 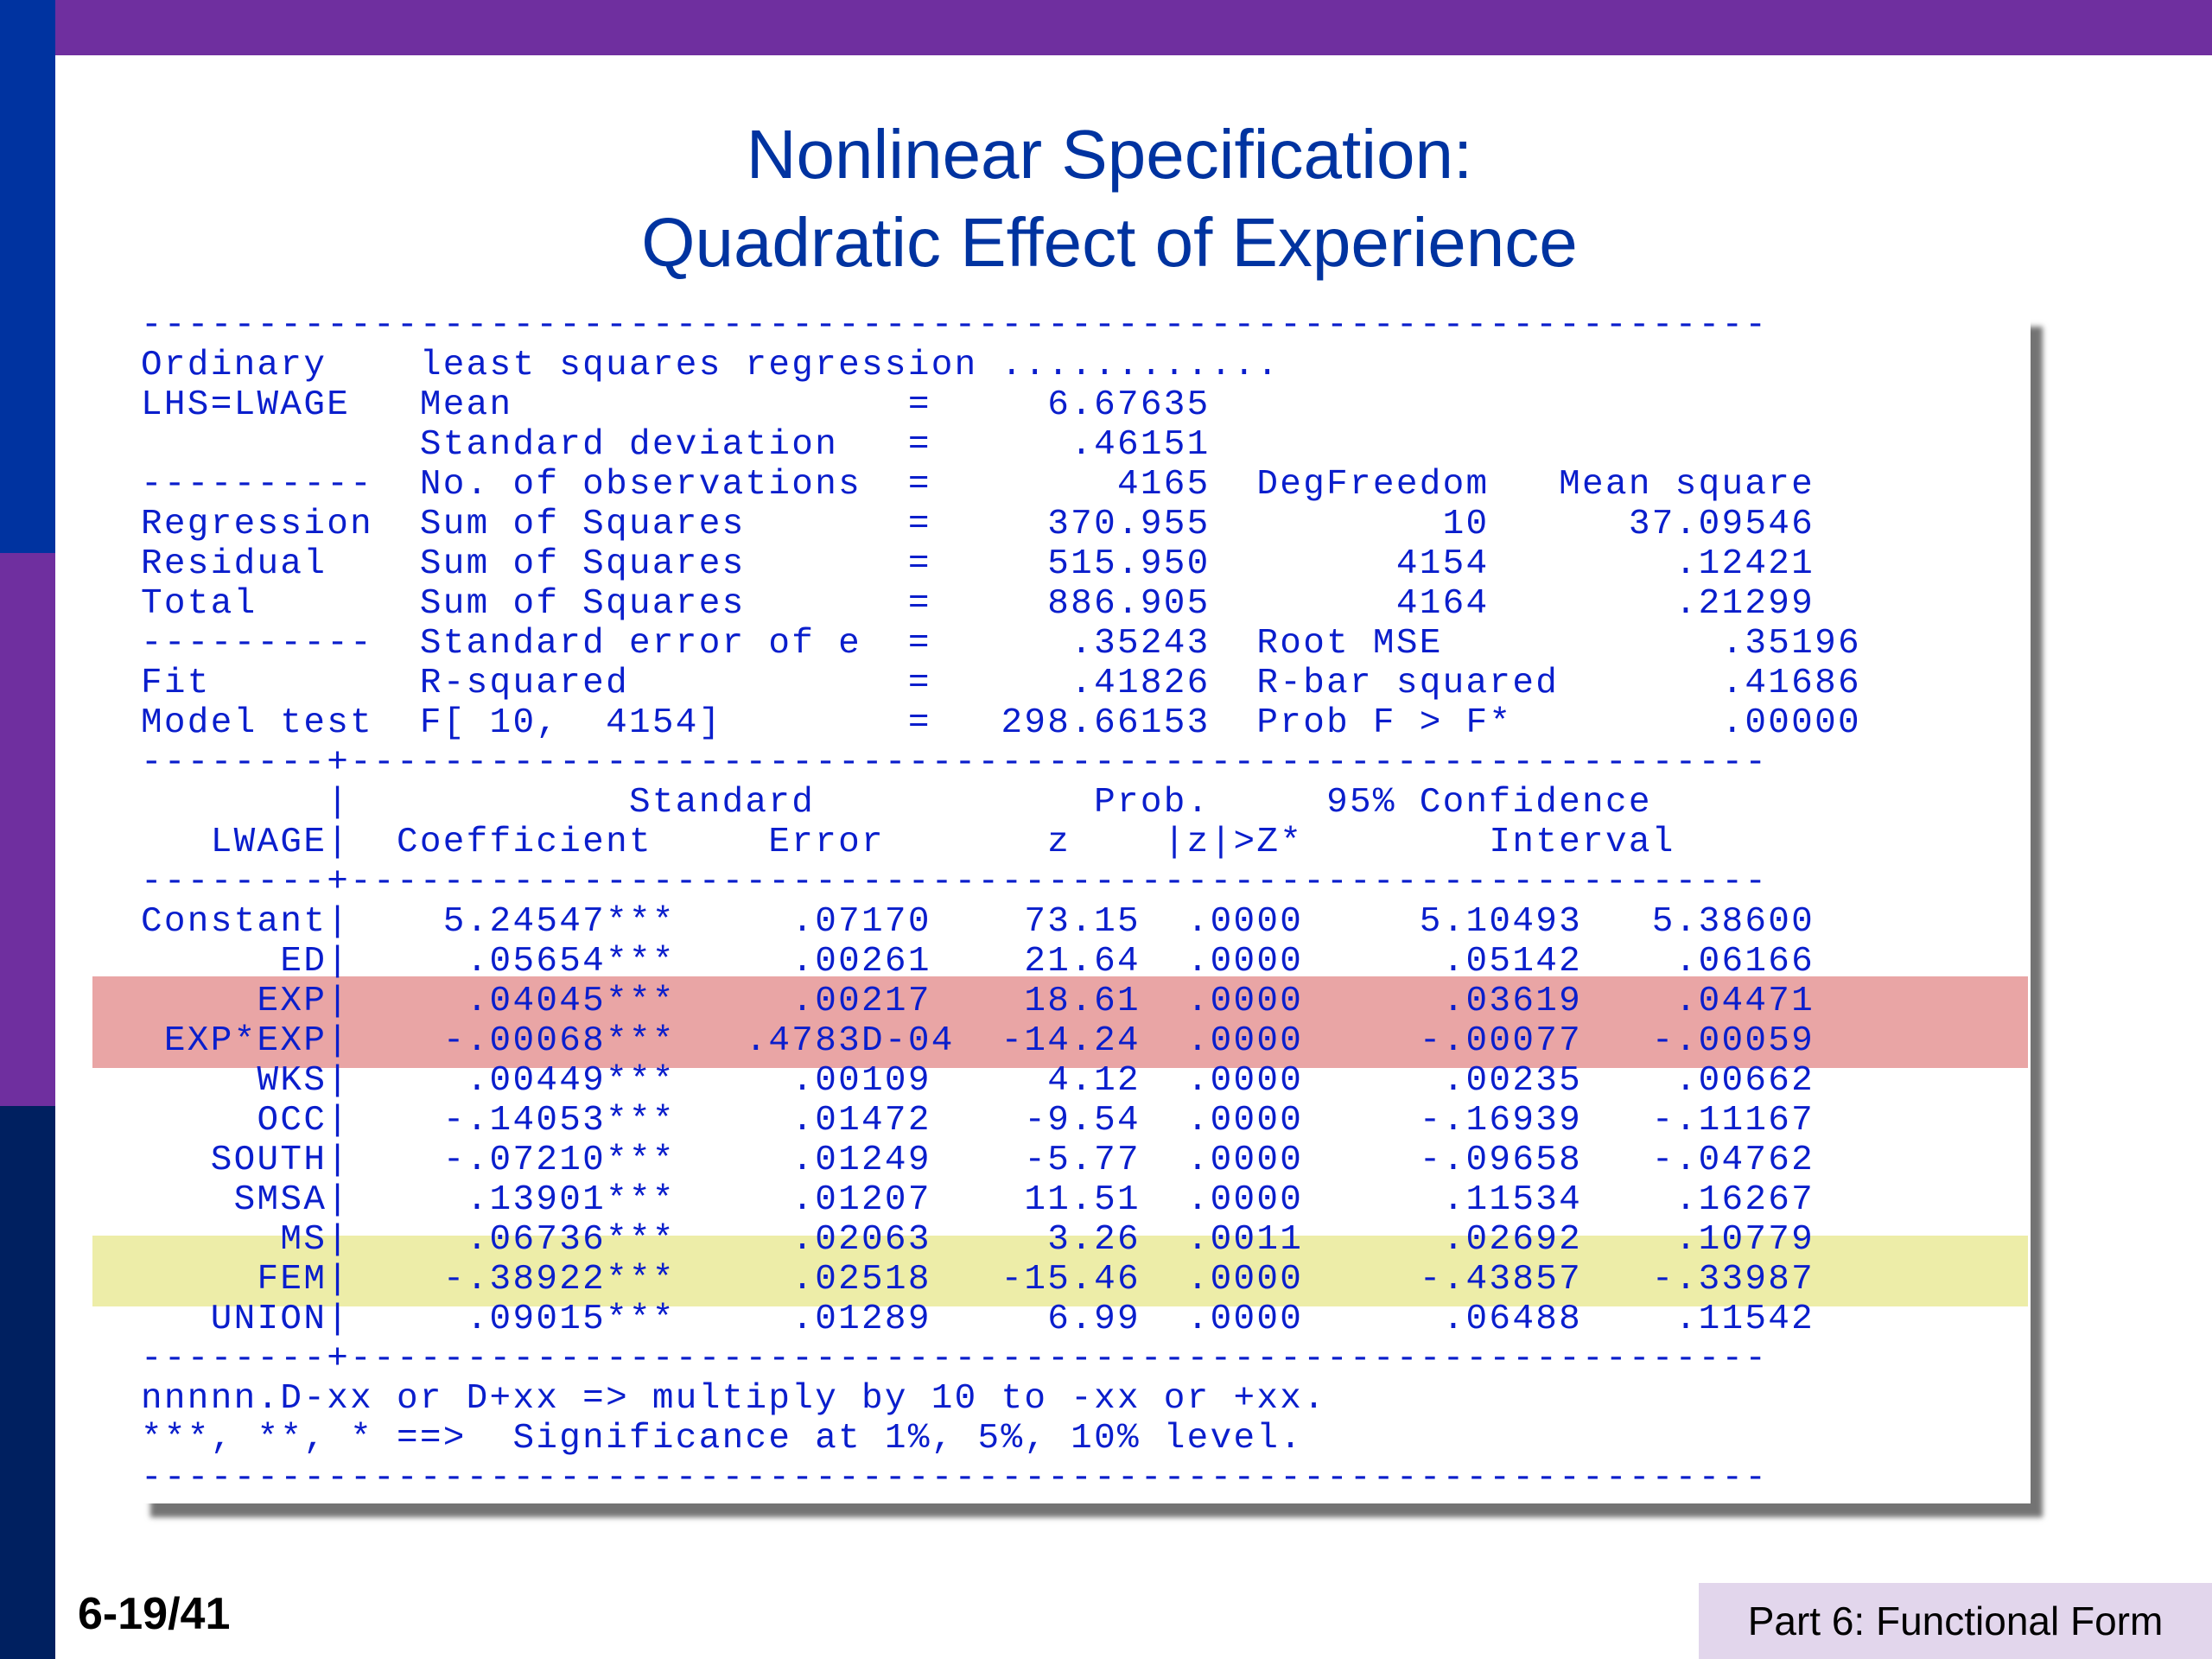 What do you see at coordinates (1109, 242) in the screenshot?
I see `slide-title-line-2: Quadratic Effect of Experience` at bounding box center [1109, 242].